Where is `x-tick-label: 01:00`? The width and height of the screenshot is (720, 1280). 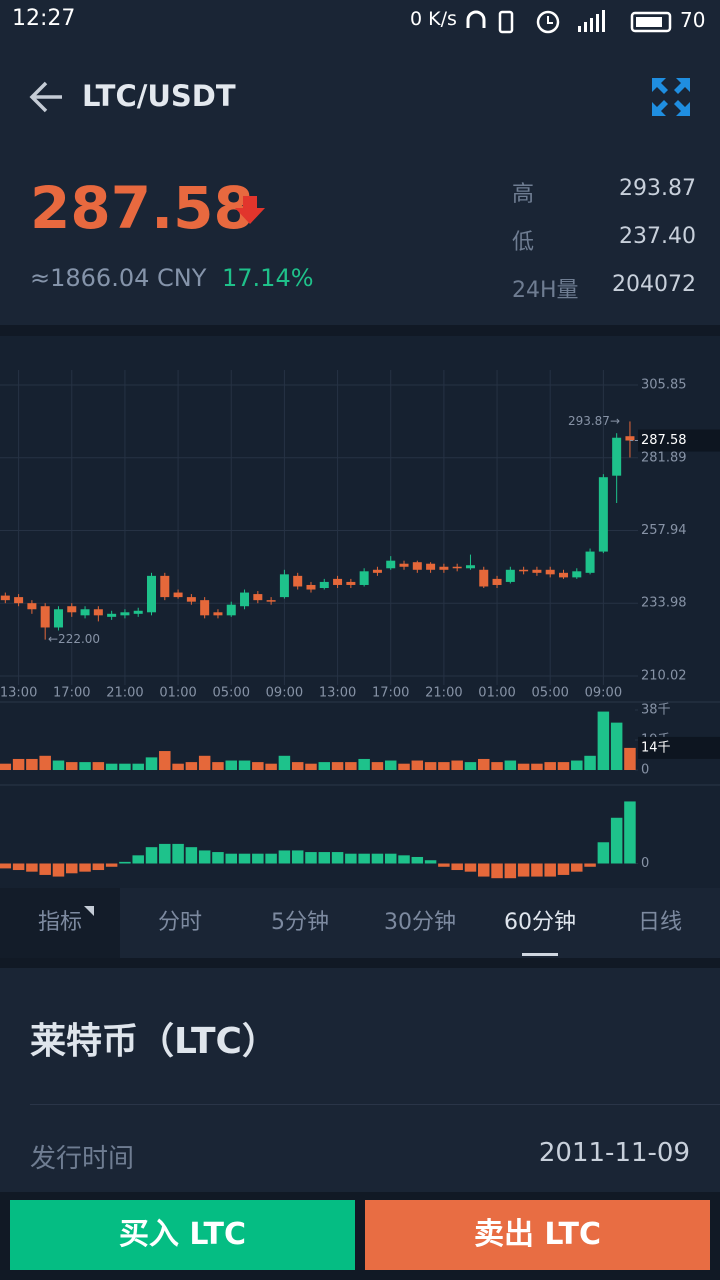
x-tick-label: 01:00 is located at coordinates (177, 693).